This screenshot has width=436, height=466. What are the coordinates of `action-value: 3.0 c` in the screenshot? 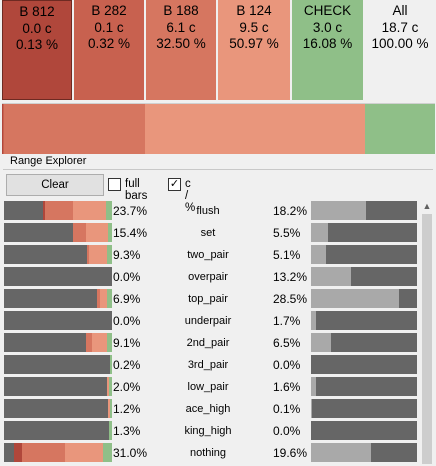 It's located at (327, 27).